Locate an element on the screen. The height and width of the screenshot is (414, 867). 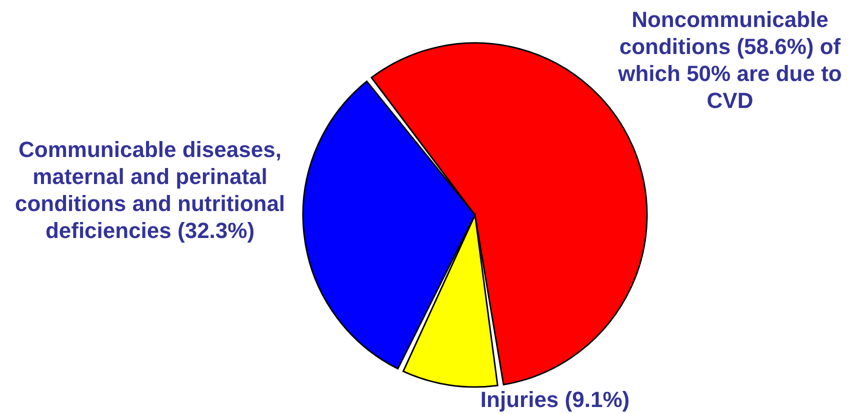
slice-label: Noncommunicable conditions (58.6%) of which 50% are due to CVD is located at coordinates (730, 60).